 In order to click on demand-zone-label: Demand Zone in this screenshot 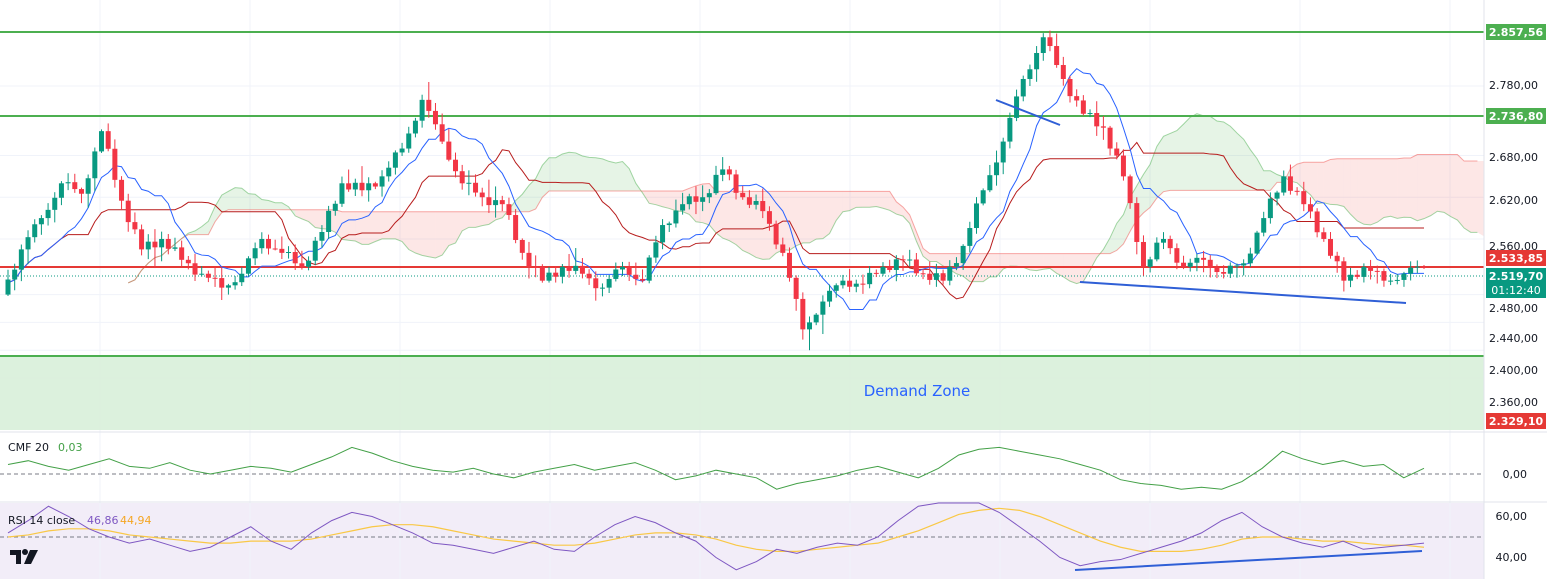, I will do `click(917, 391)`.